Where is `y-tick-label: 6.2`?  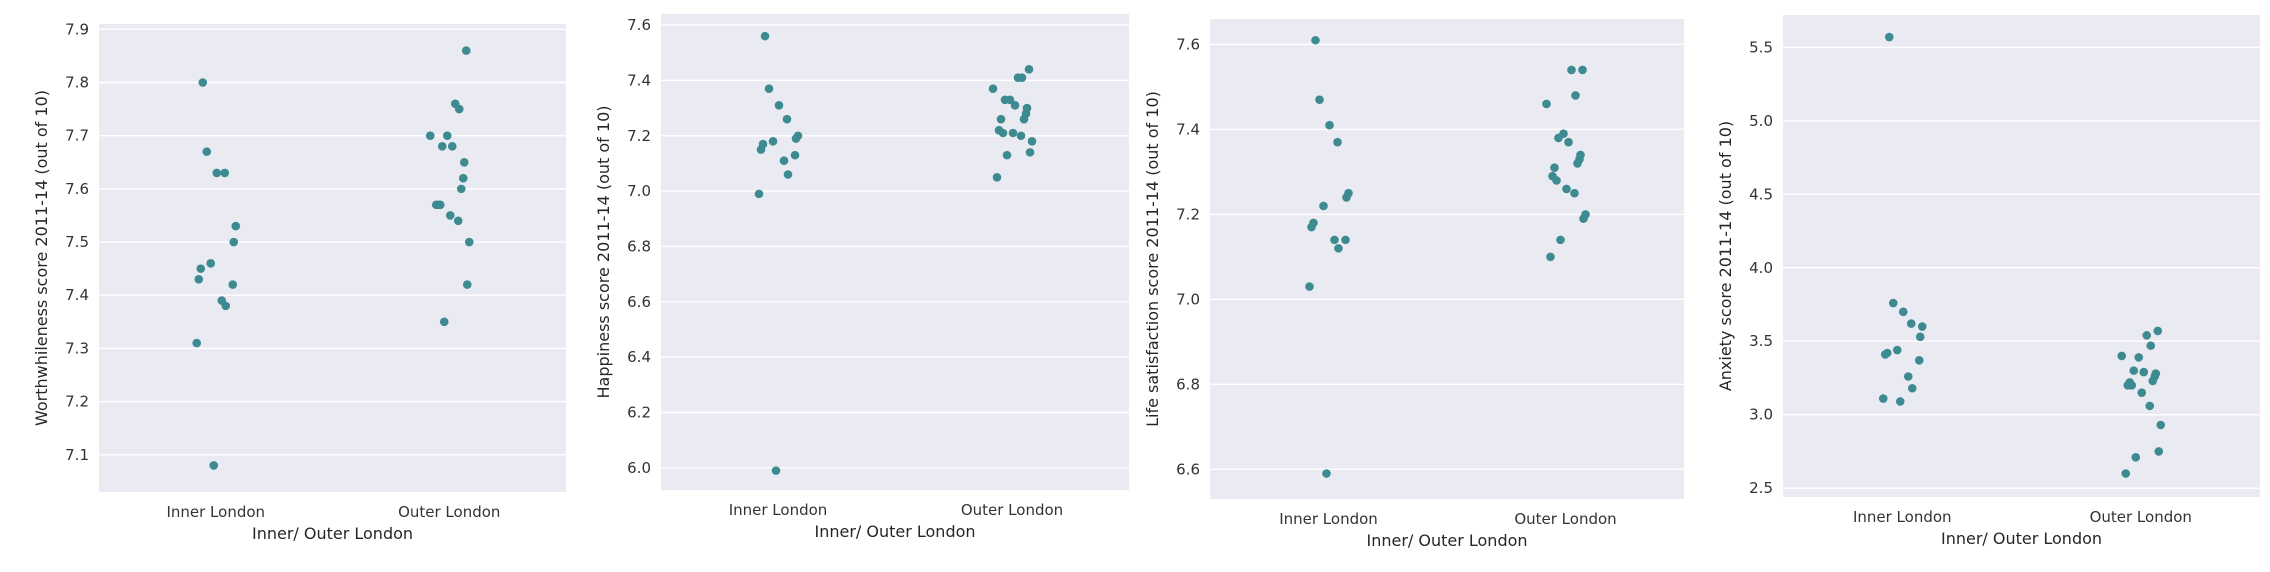 y-tick-label: 6.2 is located at coordinates (639, 413).